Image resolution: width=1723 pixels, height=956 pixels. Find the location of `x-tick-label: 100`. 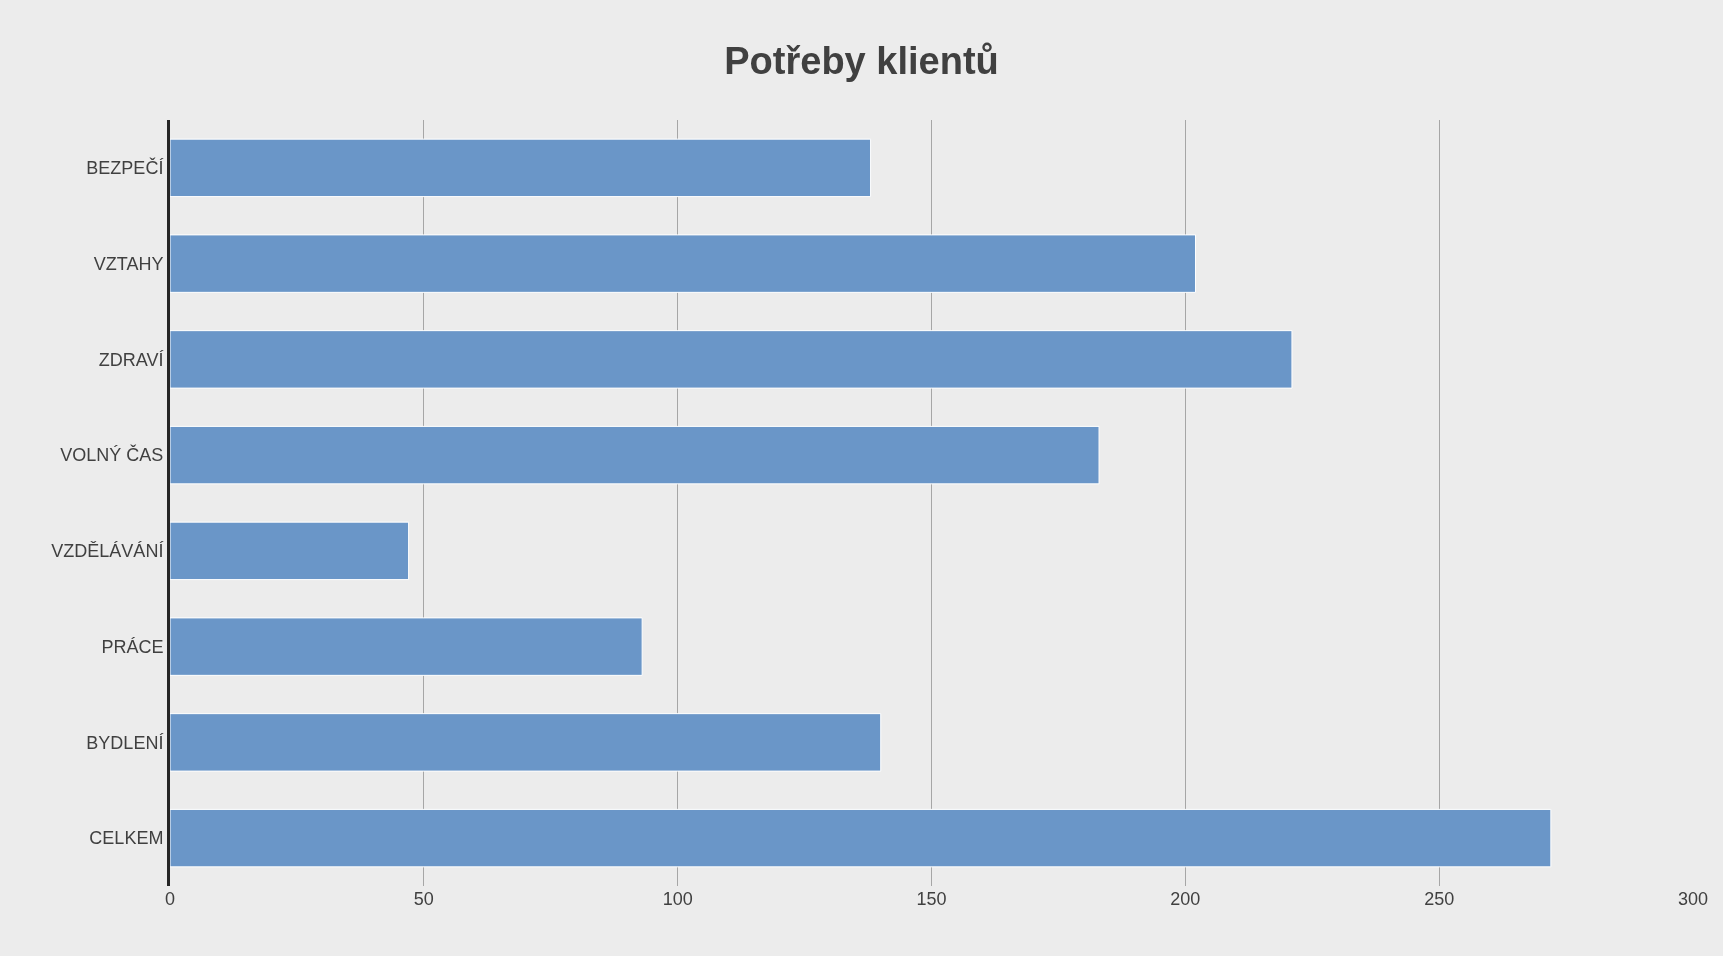

x-tick-label: 100 is located at coordinates (677, 899).